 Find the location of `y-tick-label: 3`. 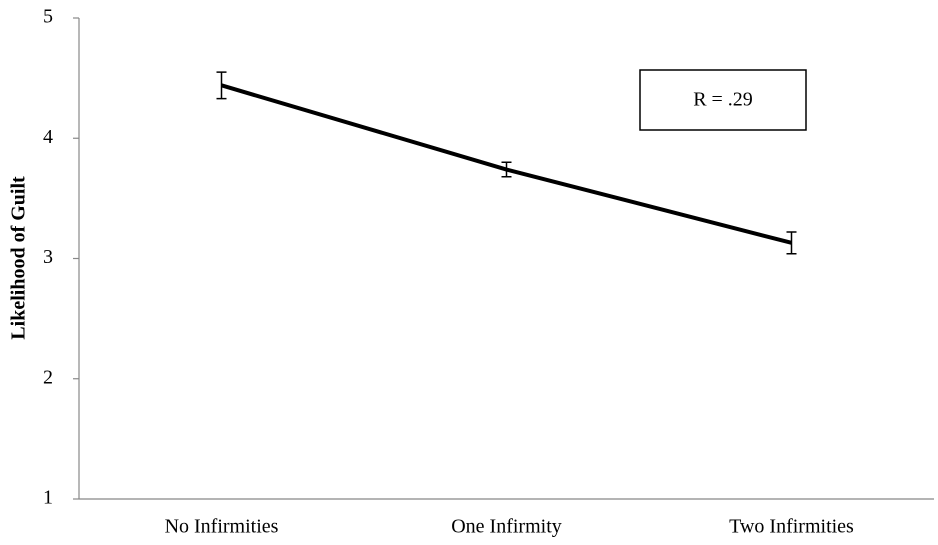

y-tick-label: 3 is located at coordinates (48, 257).